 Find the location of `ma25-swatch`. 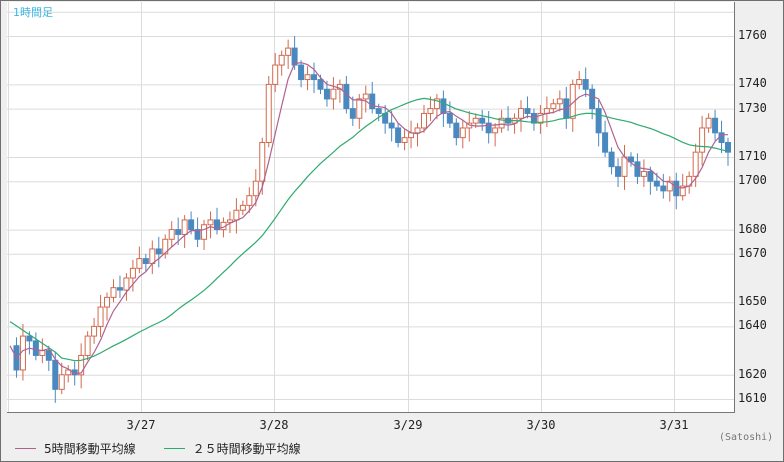

ma25-swatch is located at coordinates (174, 448).